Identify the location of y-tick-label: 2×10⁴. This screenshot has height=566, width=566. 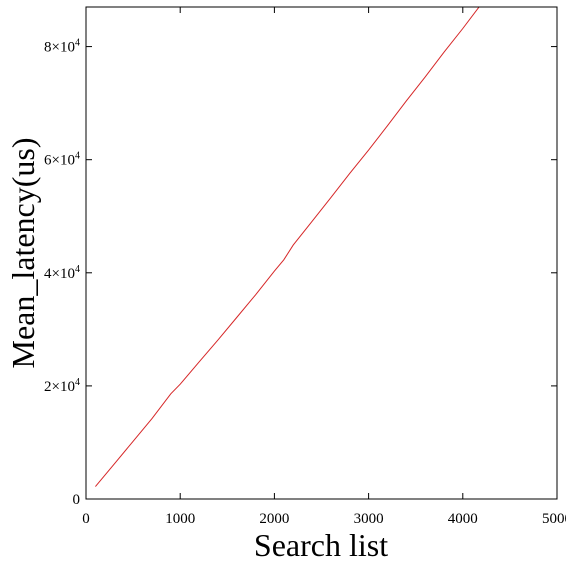
(62, 386).